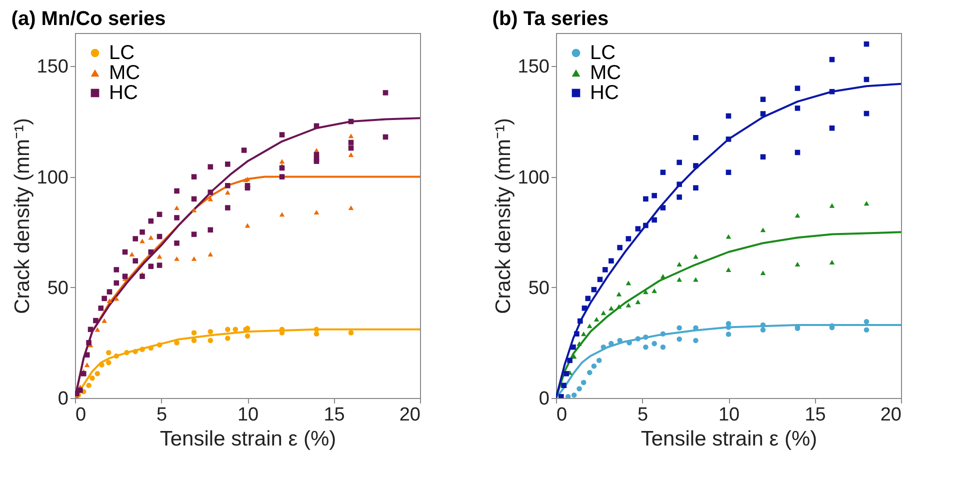  I want to click on chart-title: (b) Ta series, so click(550, 19).